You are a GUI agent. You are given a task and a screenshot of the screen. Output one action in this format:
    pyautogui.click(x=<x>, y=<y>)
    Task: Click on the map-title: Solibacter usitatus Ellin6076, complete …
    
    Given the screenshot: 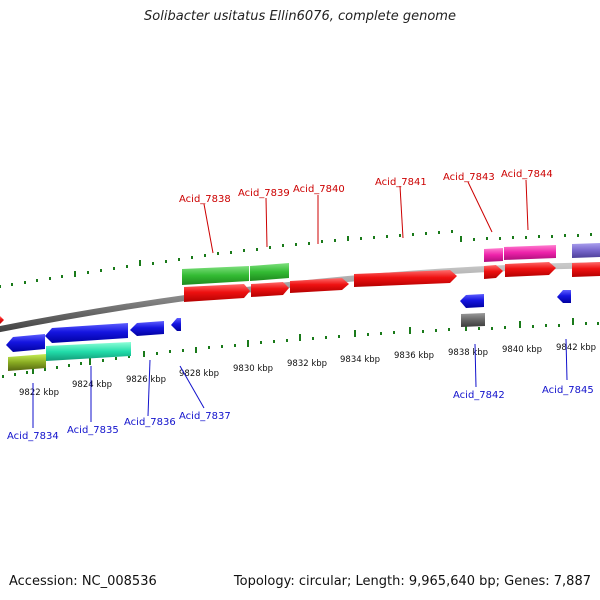 What is the action you would take?
    pyautogui.click(x=300, y=16)
    